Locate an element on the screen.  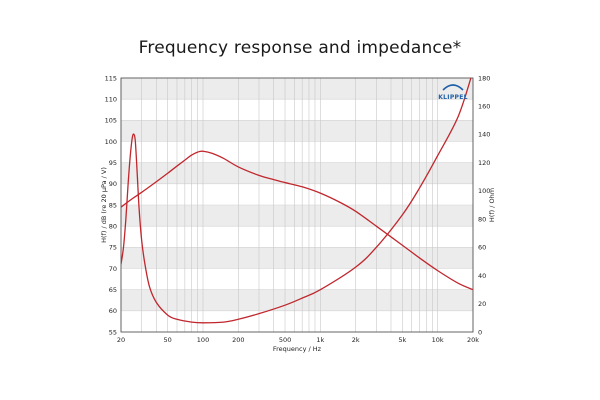
y-left-axis-label: H(f) / dB (re 20 µPa / V) is located at coordinates (104, 205).